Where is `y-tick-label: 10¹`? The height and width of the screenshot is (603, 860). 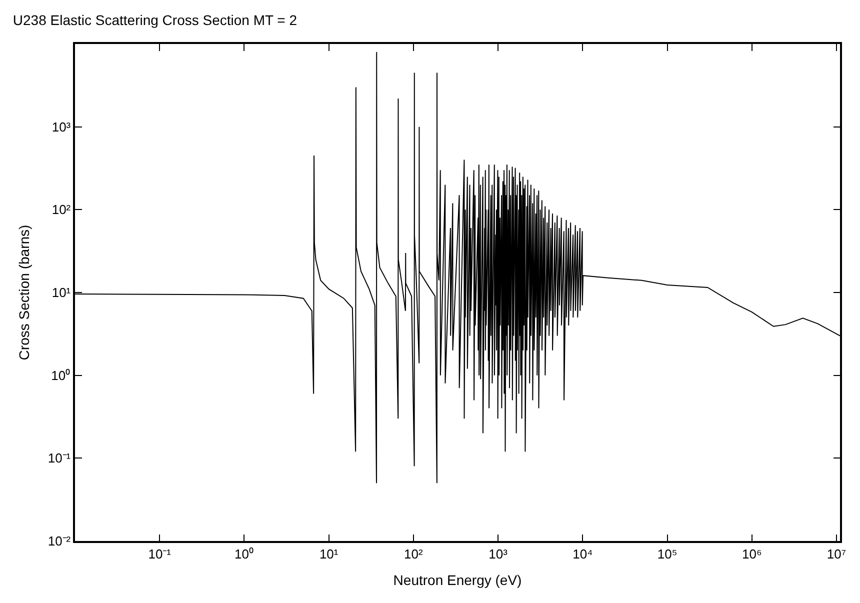 y-tick-label: 10¹ is located at coordinates (62, 292).